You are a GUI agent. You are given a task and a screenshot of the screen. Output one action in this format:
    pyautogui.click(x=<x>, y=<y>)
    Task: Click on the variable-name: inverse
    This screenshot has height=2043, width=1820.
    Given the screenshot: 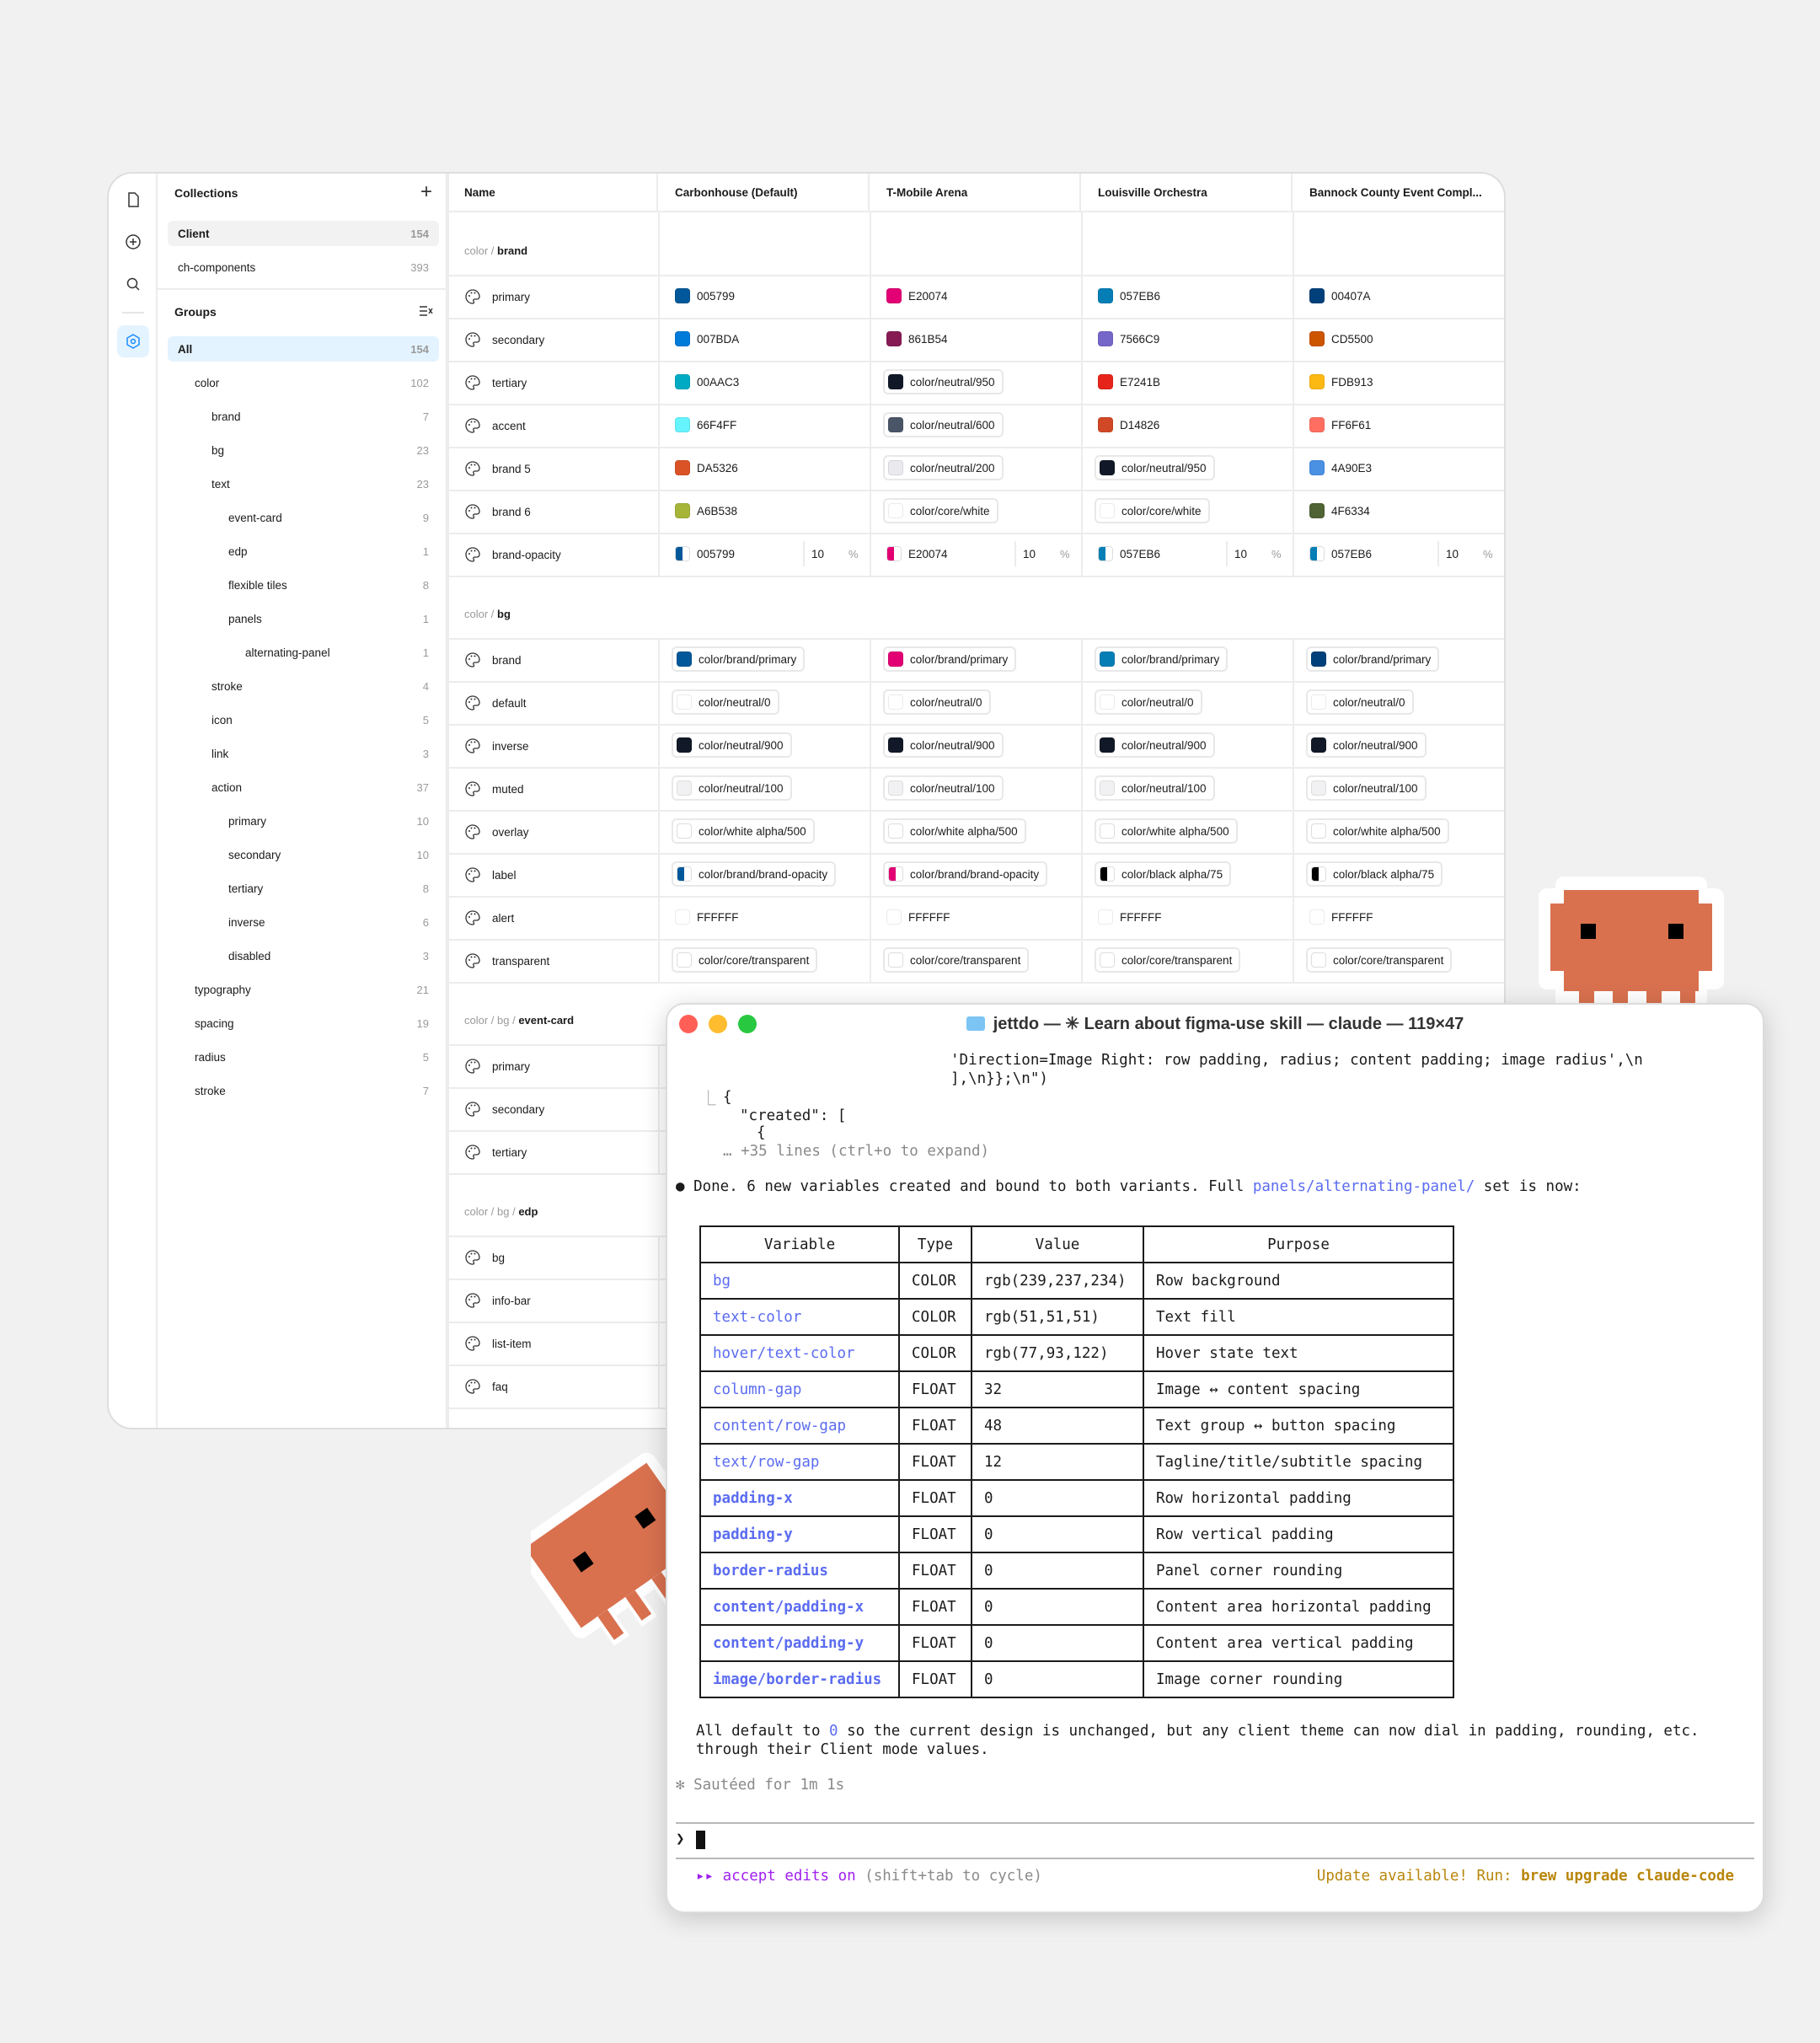 What is the action you would take?
    pyautogui.click(x=496, y=746)
    